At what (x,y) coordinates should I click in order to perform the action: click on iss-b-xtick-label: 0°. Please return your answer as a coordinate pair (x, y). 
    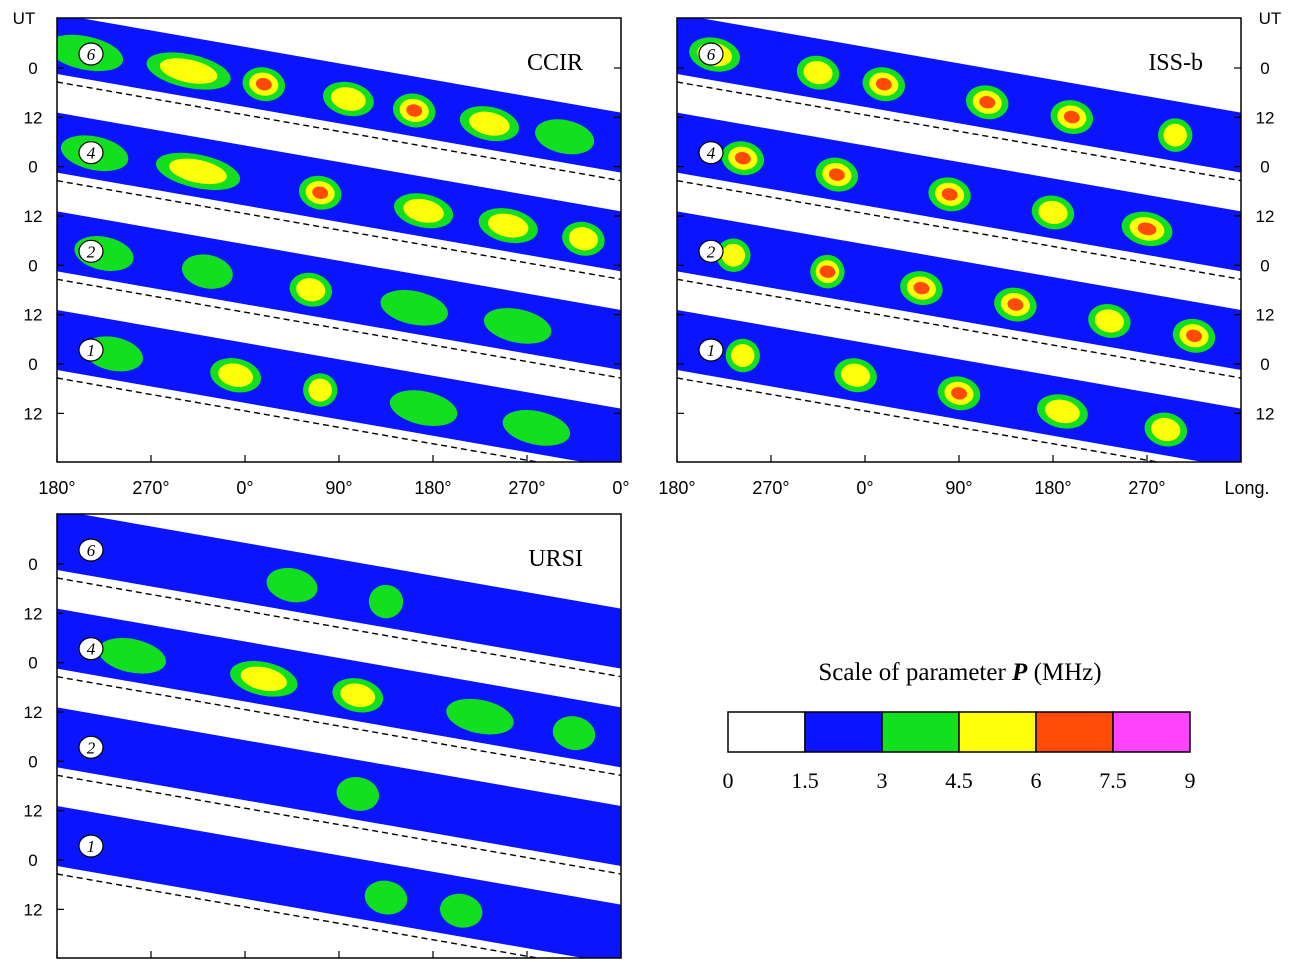
    Looking at the image, I should click on (864, 488).